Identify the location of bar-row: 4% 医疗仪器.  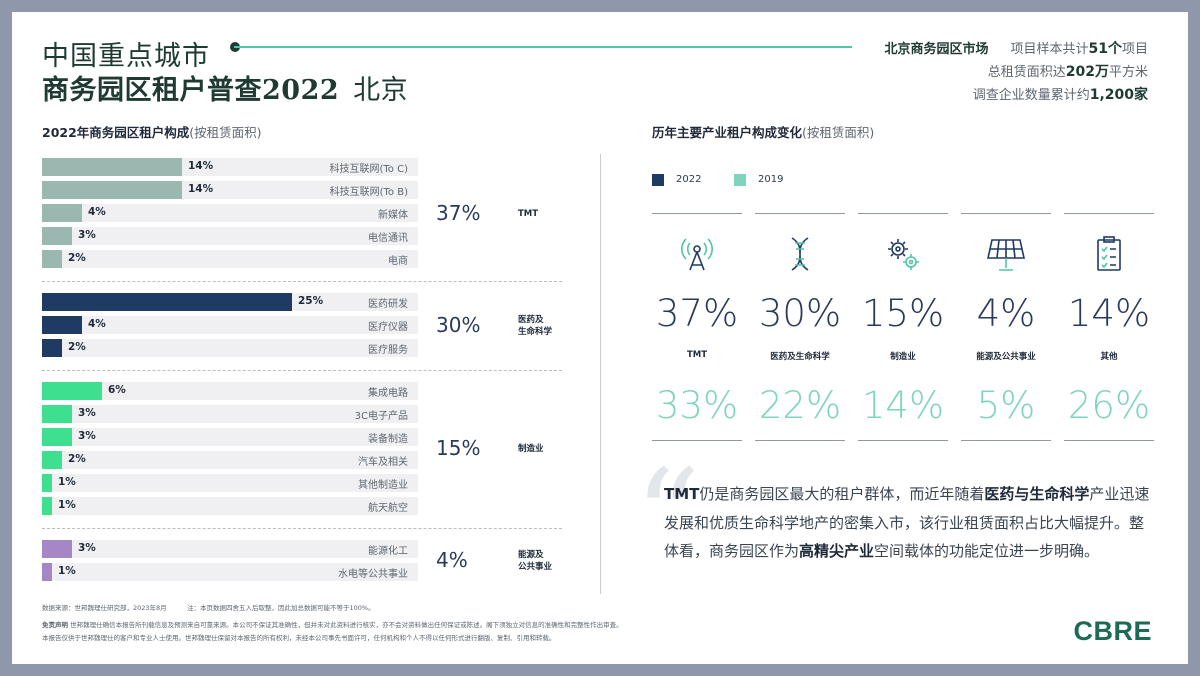
(230, 325).